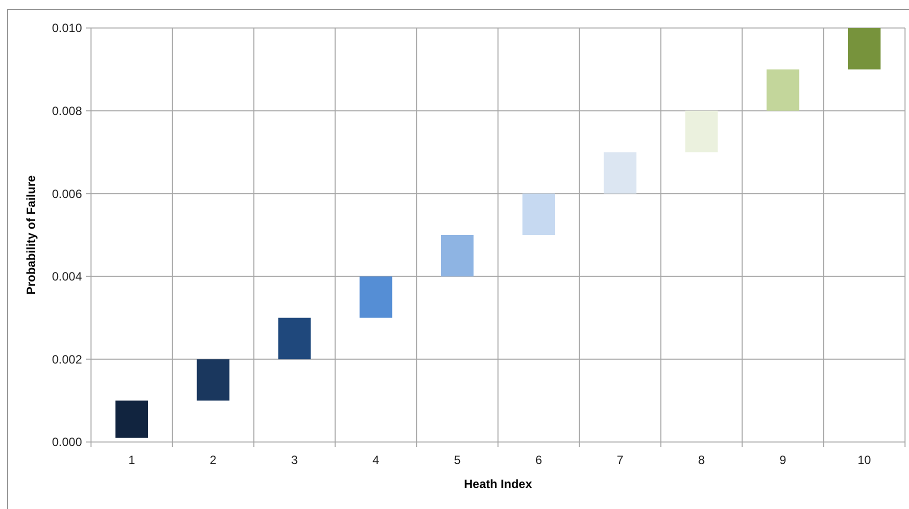 The width and height of the screenshot is (909, 509). Describe the element at coordinates (213, 460) in the screenshot. I see `x-tick-label: 2` at that location.